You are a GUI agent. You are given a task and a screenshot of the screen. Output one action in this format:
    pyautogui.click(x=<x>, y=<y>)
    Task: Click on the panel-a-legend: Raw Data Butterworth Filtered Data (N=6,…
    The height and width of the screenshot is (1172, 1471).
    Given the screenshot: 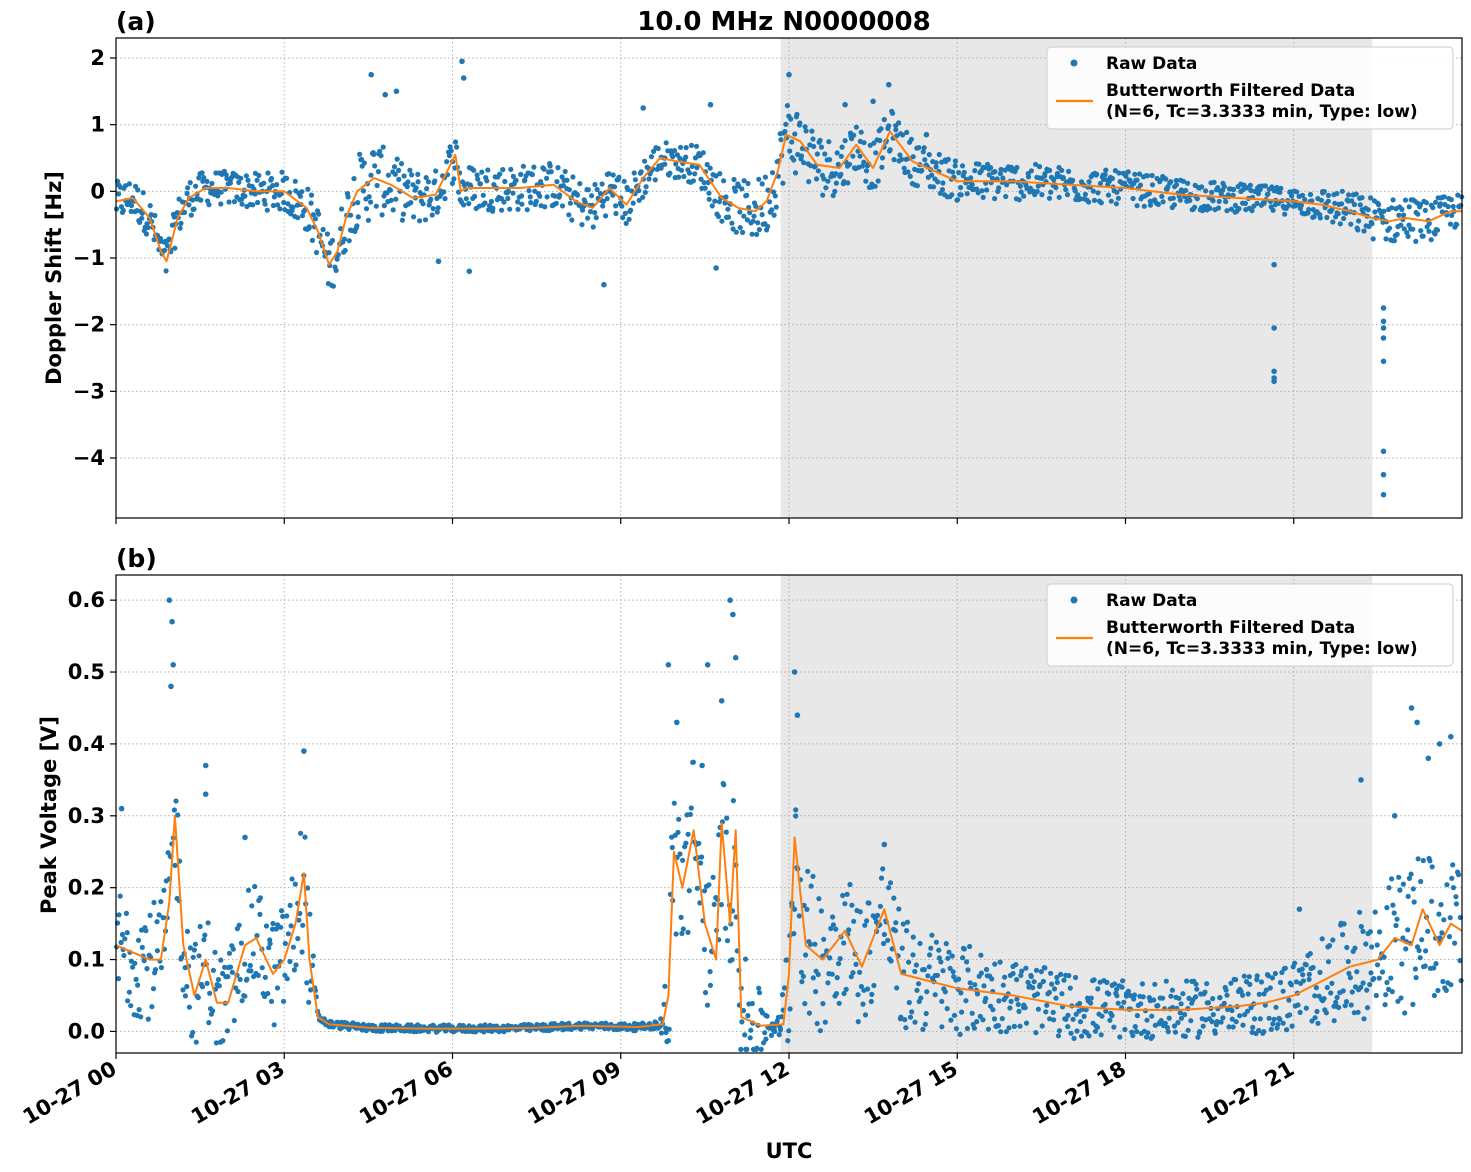 What is the action you would take?
    pyautogui.click(x=1250, y=88)
    